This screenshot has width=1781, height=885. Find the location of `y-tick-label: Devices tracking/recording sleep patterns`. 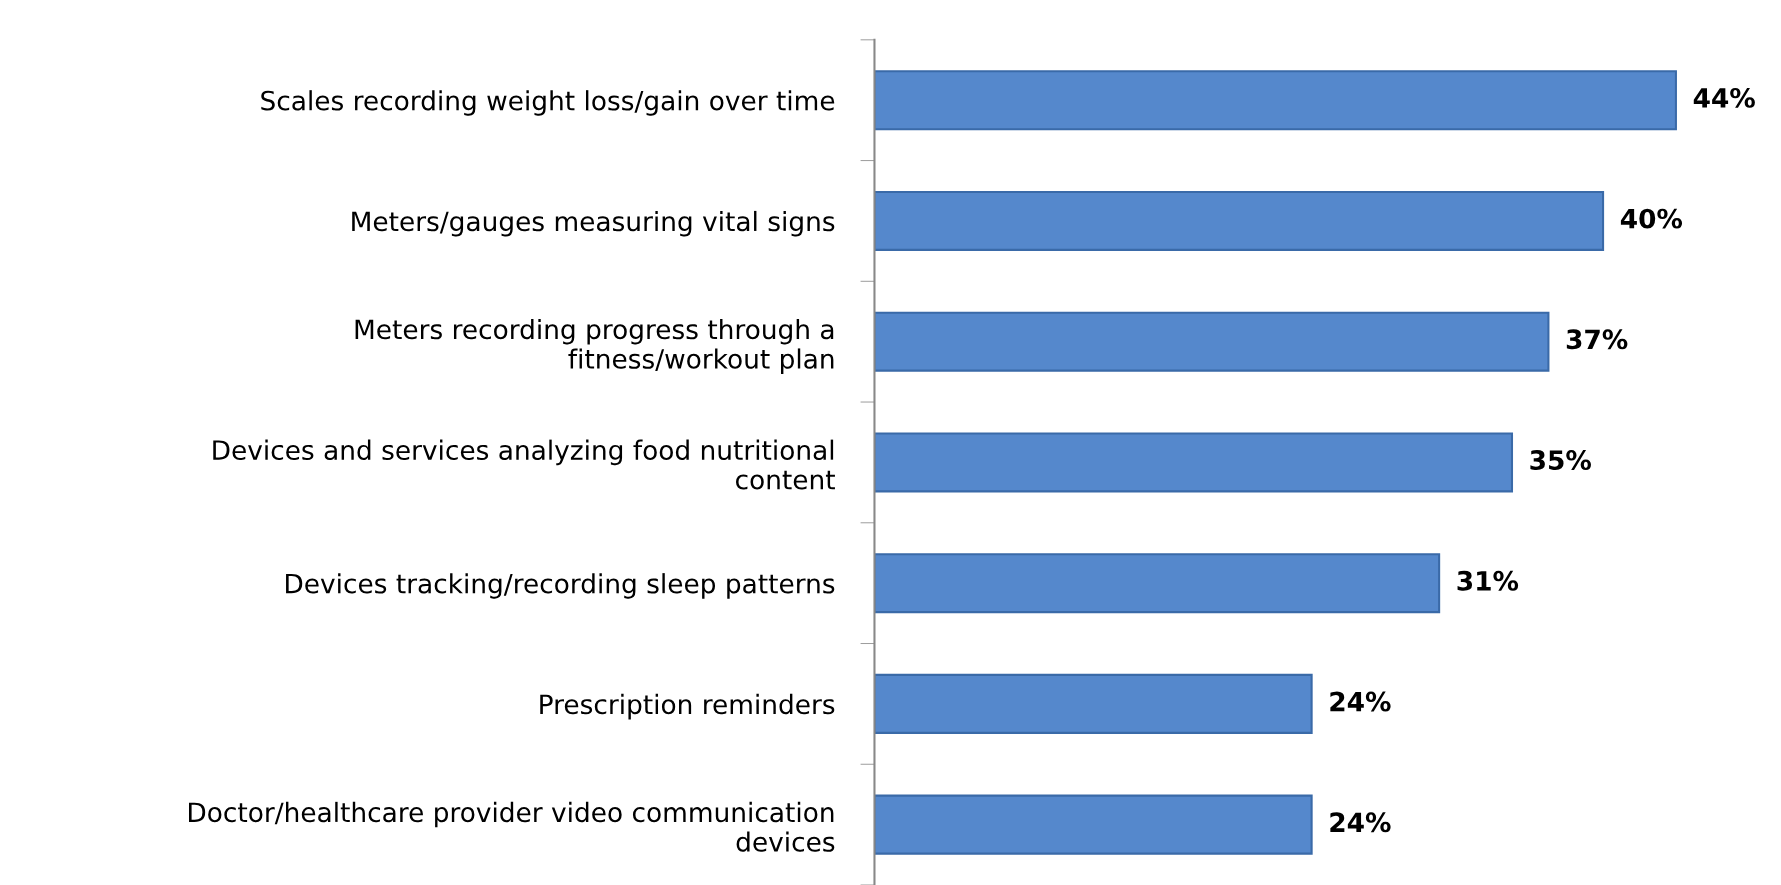

y-tick-label: Devices tracking/recording sleep patterns is located at coordinates (560, 586).